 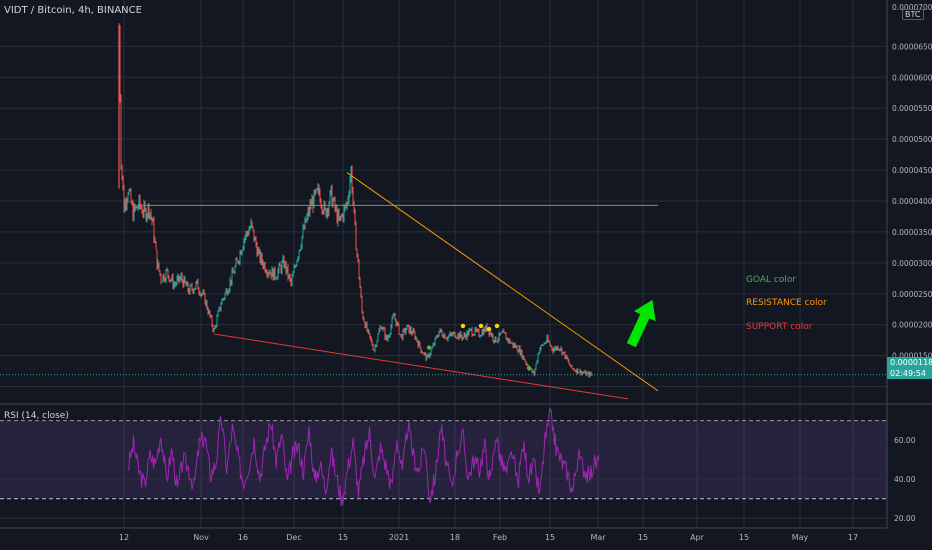 What do you see at coordinates (399, 537) in the screenshot?
I see `x-tick-label: 2021` at bounding box center [399, 537].